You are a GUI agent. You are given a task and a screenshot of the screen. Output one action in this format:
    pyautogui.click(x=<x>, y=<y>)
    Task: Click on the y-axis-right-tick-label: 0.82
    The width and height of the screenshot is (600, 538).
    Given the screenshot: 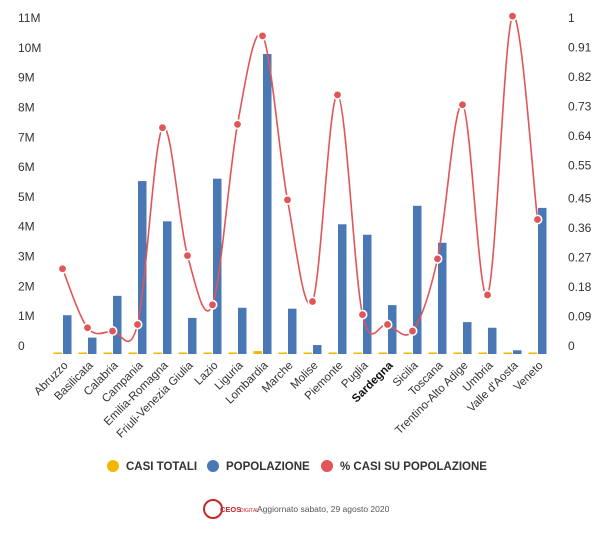 What is the action you would take?
    pyautogui.click(x=580, y=77)
    